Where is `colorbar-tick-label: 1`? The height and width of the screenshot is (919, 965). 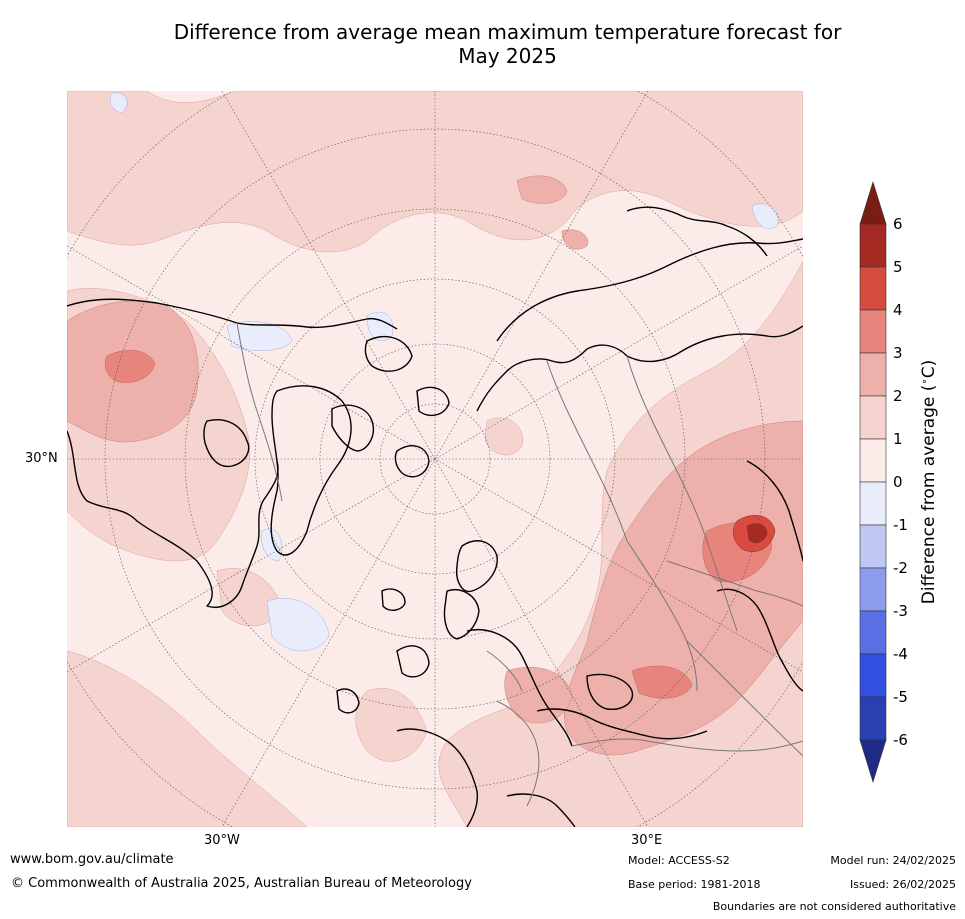
colorbar-tick-label: 1 is located at coordinates (898, 439).